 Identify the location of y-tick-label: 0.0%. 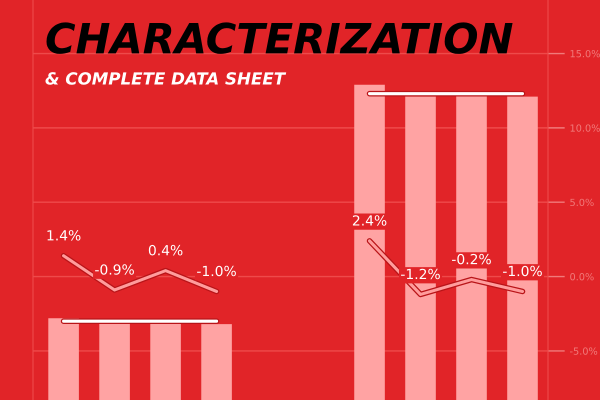
(582, 276).